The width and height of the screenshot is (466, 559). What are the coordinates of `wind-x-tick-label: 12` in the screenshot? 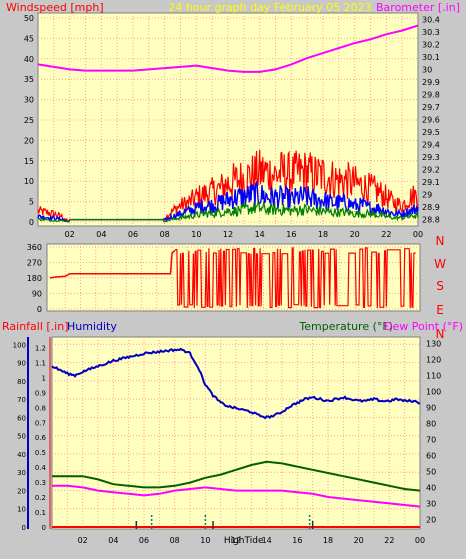 It's located at (228, 234).